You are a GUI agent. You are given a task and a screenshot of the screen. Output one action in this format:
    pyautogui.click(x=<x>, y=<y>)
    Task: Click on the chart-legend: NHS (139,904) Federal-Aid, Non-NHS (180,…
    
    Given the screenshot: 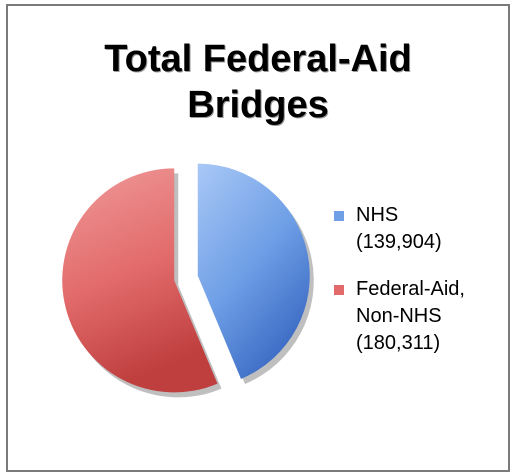 What is the action you would take?
    pyautogui.click(x=419, y=289)
    